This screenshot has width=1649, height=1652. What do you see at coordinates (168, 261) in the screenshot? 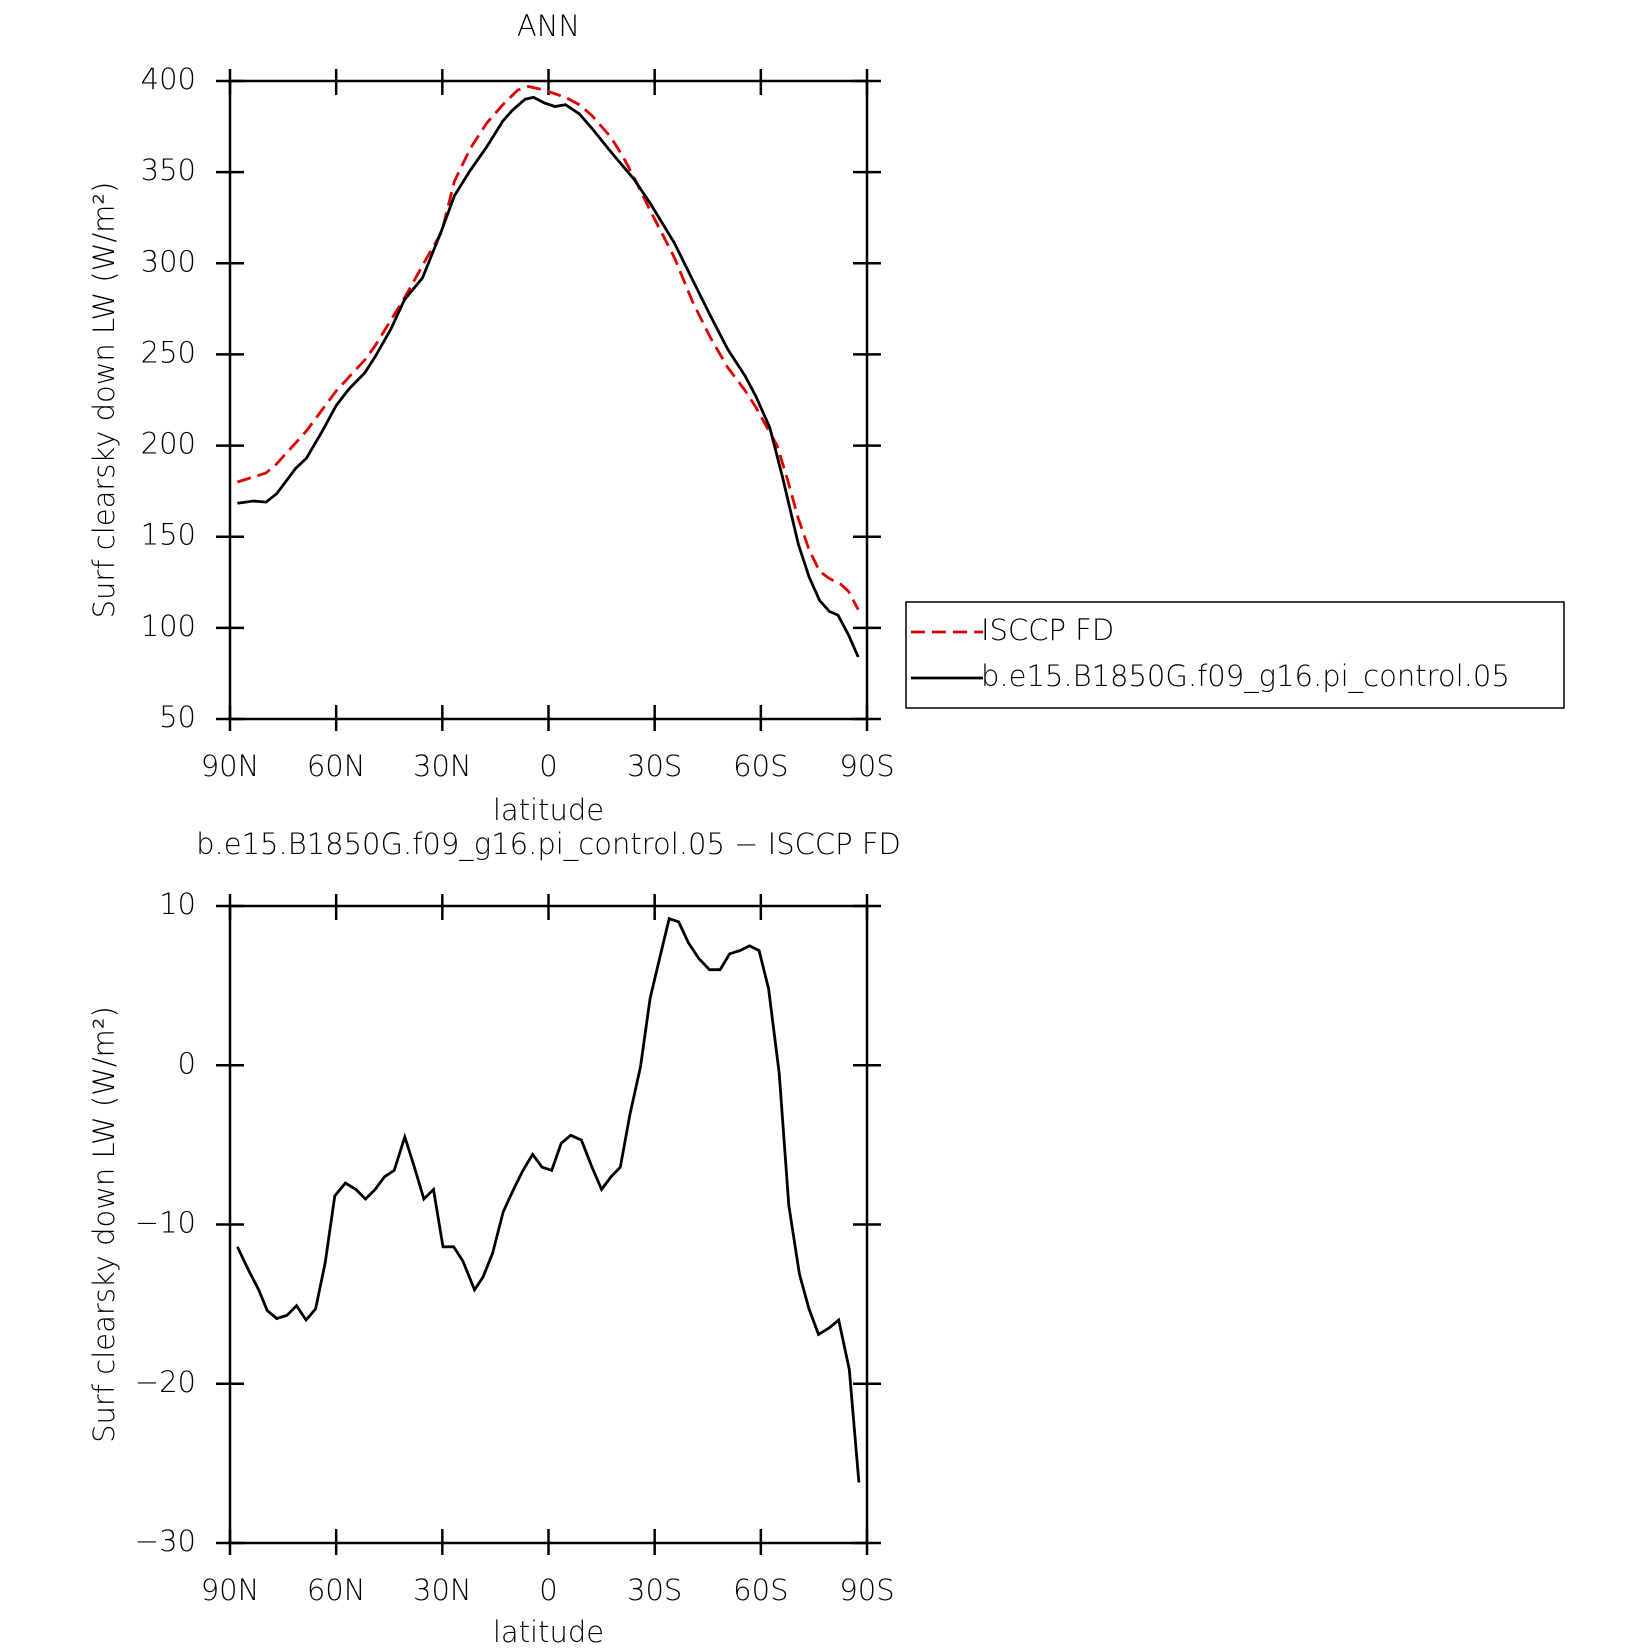
I see `y-tick-label: 300` at bounding box center [168, 261].